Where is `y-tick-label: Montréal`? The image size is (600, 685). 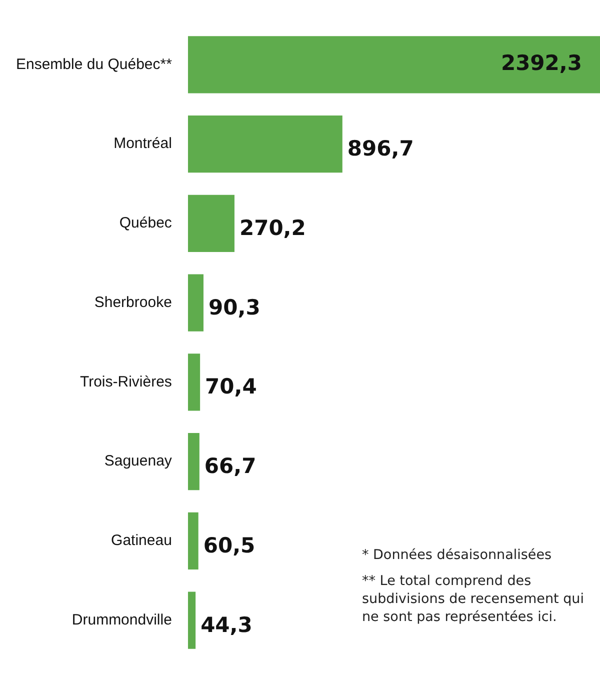 y-tick-label: Montréal is located at coordinates (143, 143).